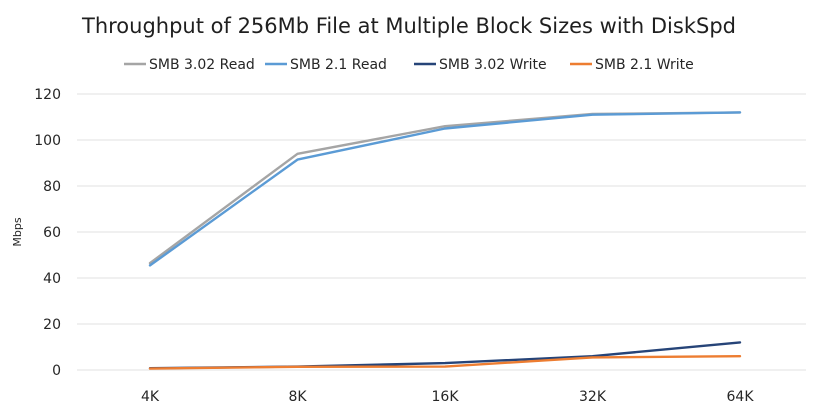 This screenshot has height=411, width=819. What do you see at coordinates (644, 65) in the screenshot?
I see `legend-label-smb21-write: SMB 2.1 Write` at bounding box center [644, 65].